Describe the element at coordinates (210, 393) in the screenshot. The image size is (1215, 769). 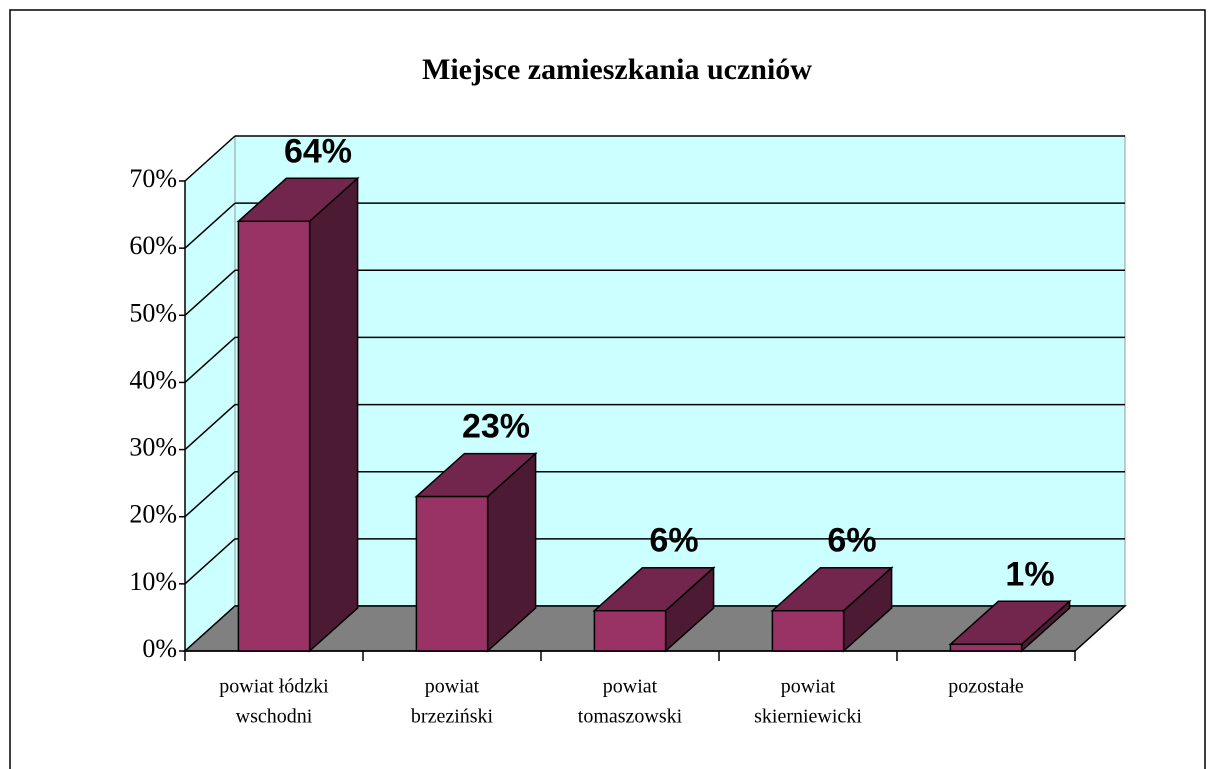
I see `side-wall` at that location.